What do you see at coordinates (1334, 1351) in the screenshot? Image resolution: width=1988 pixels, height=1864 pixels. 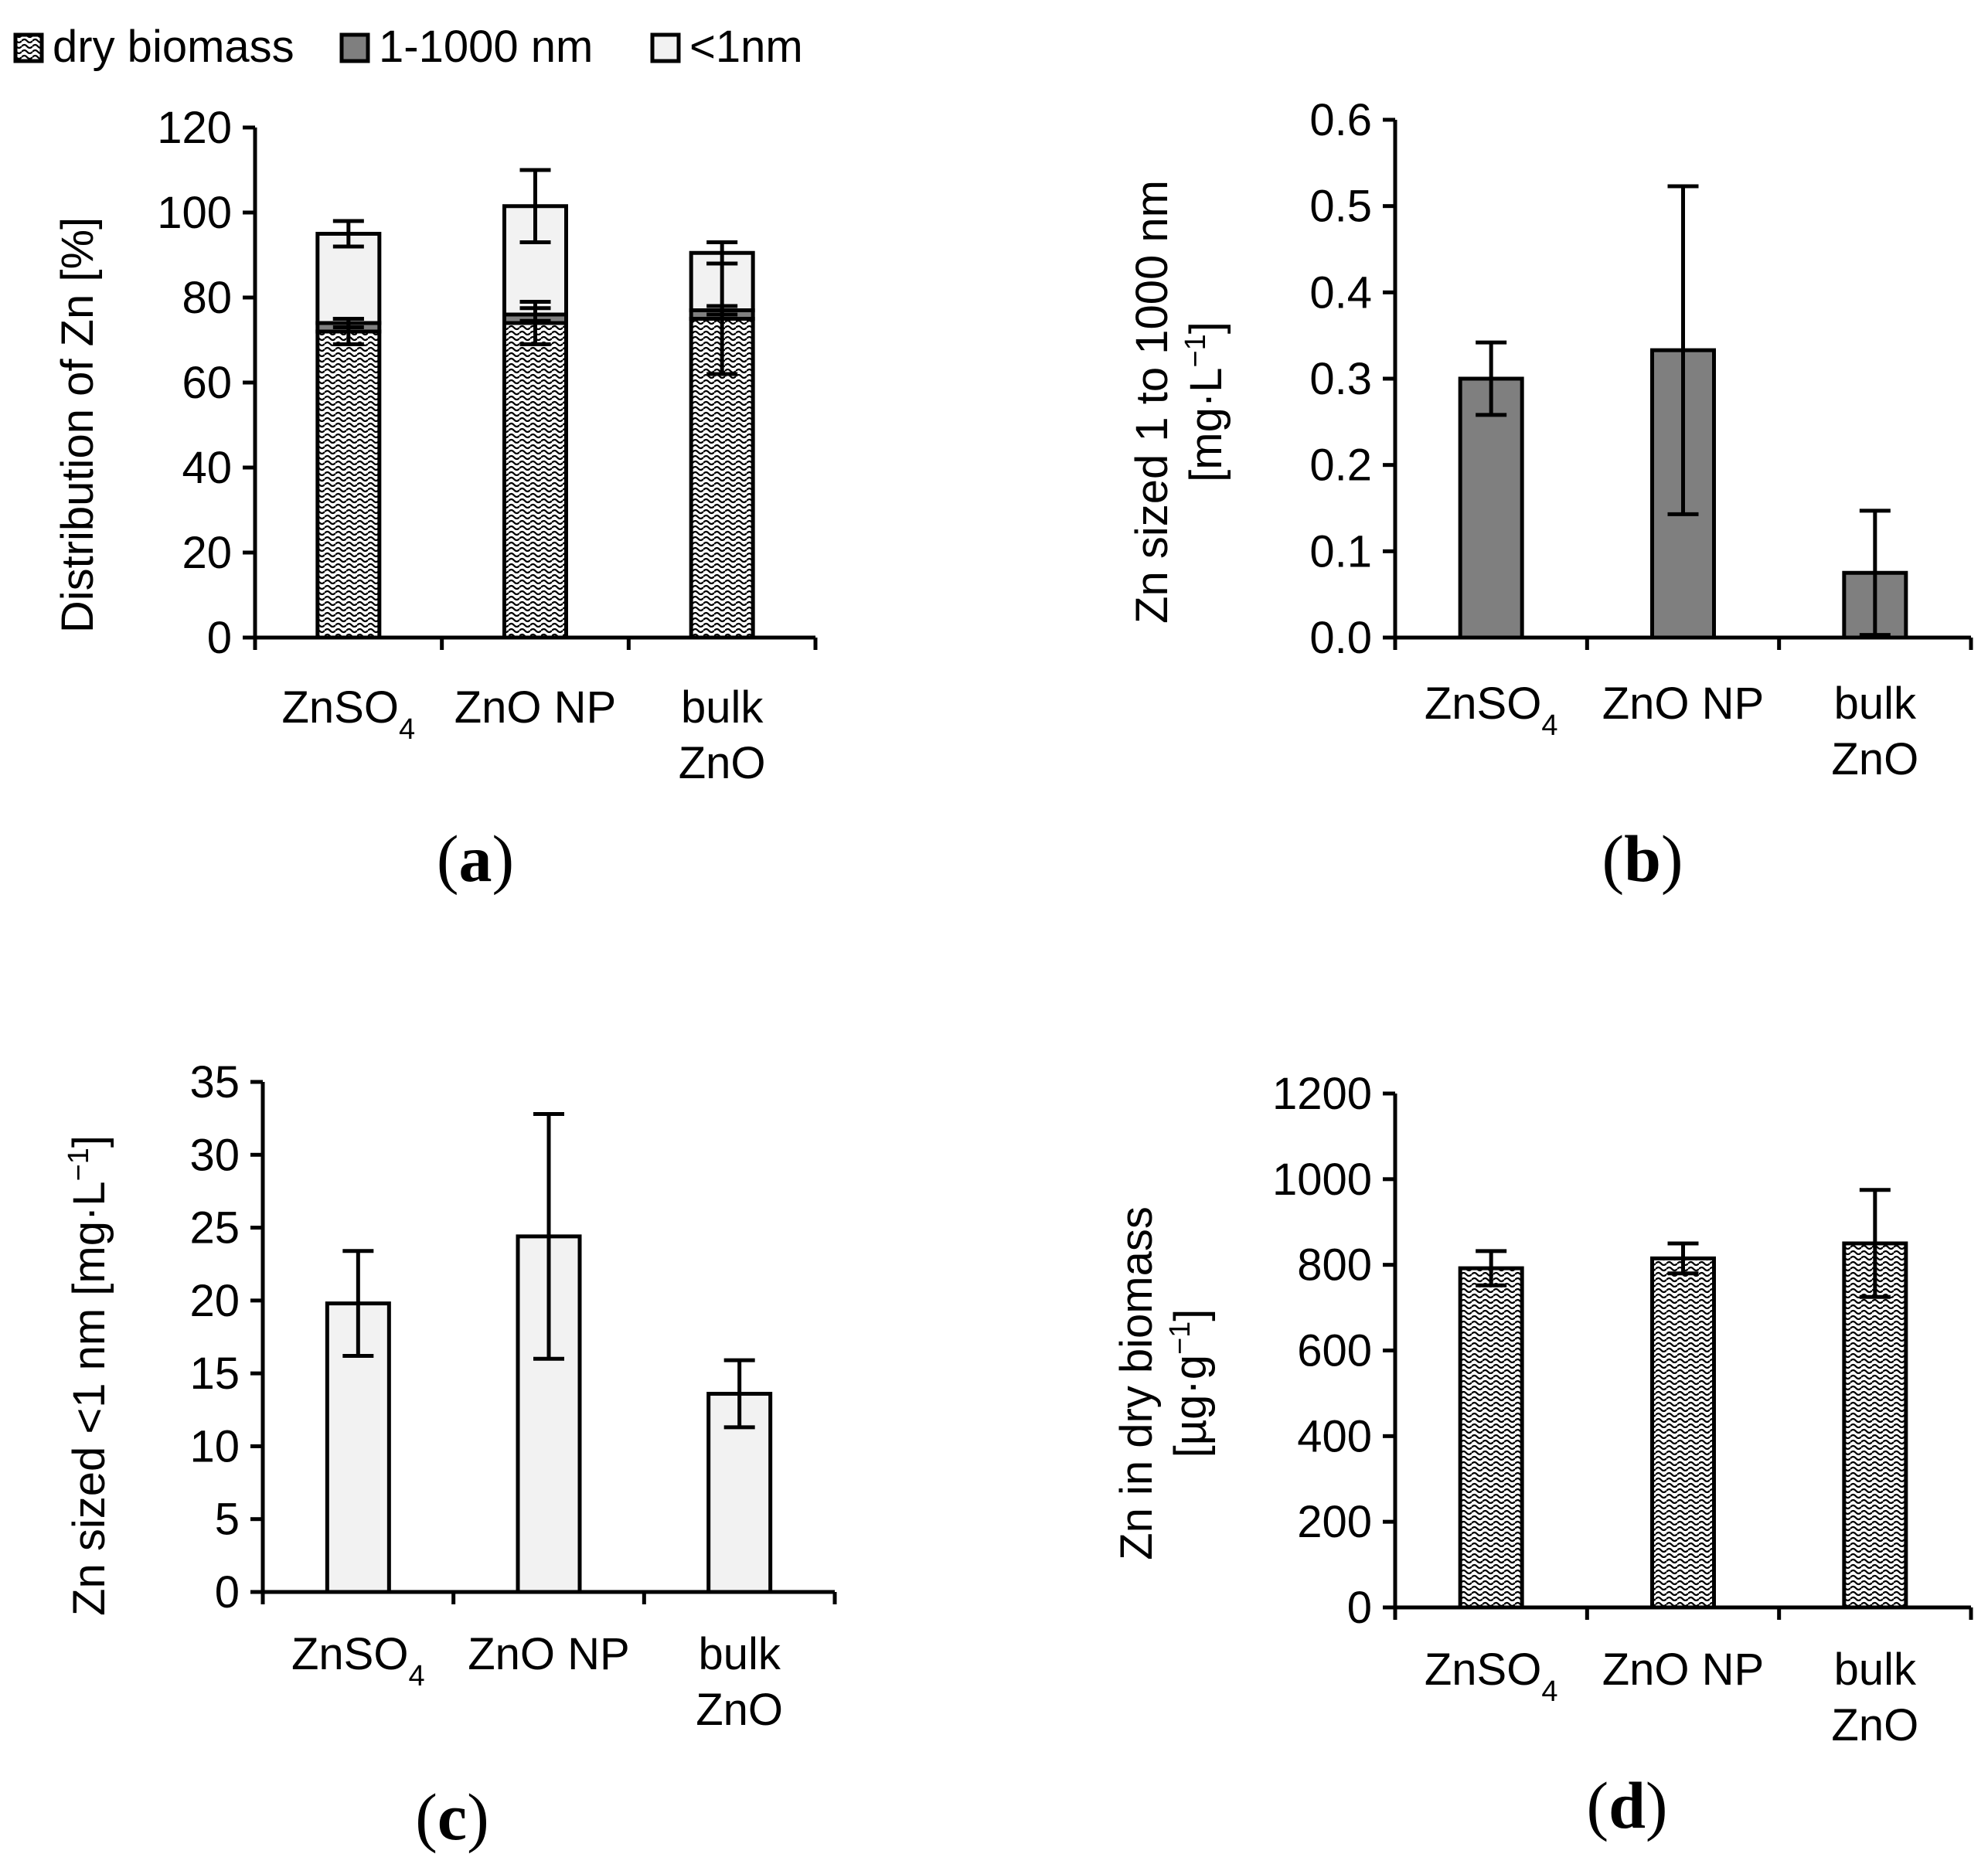 I see `y-tick-label: 600` at bounding box center [1334, 1351].